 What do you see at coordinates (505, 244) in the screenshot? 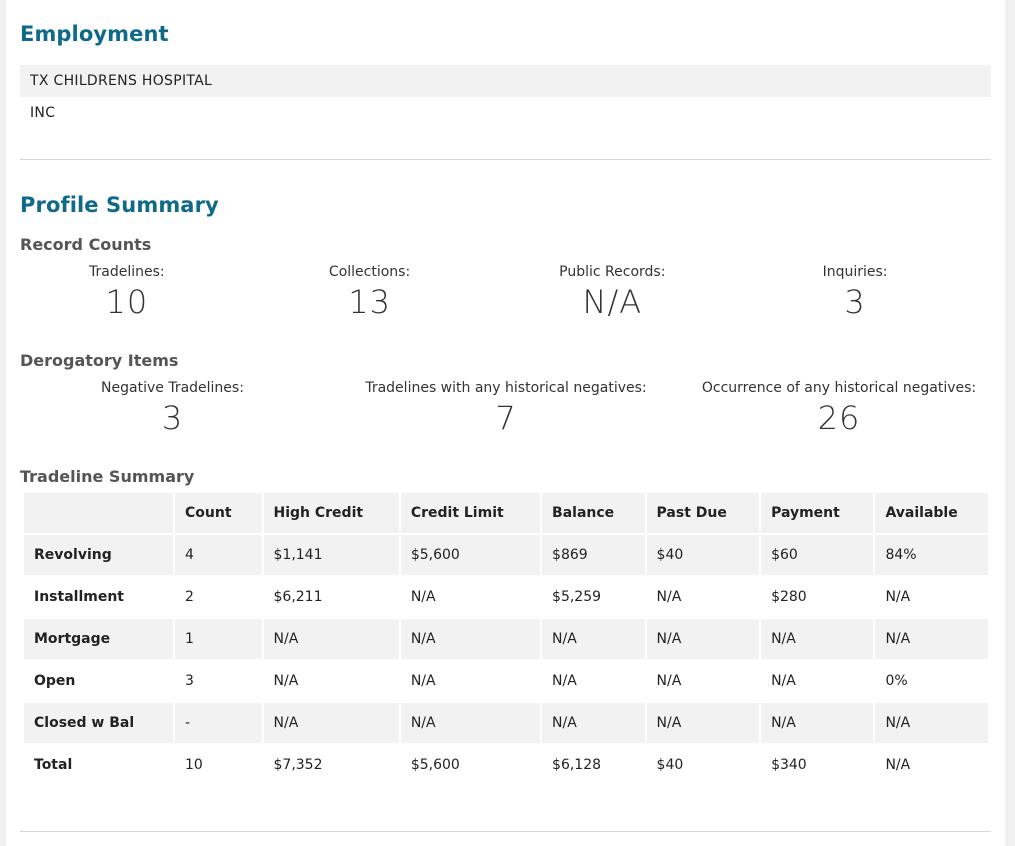
I see `record-counts-header: Record Counts` at bounding box center [505, 244].